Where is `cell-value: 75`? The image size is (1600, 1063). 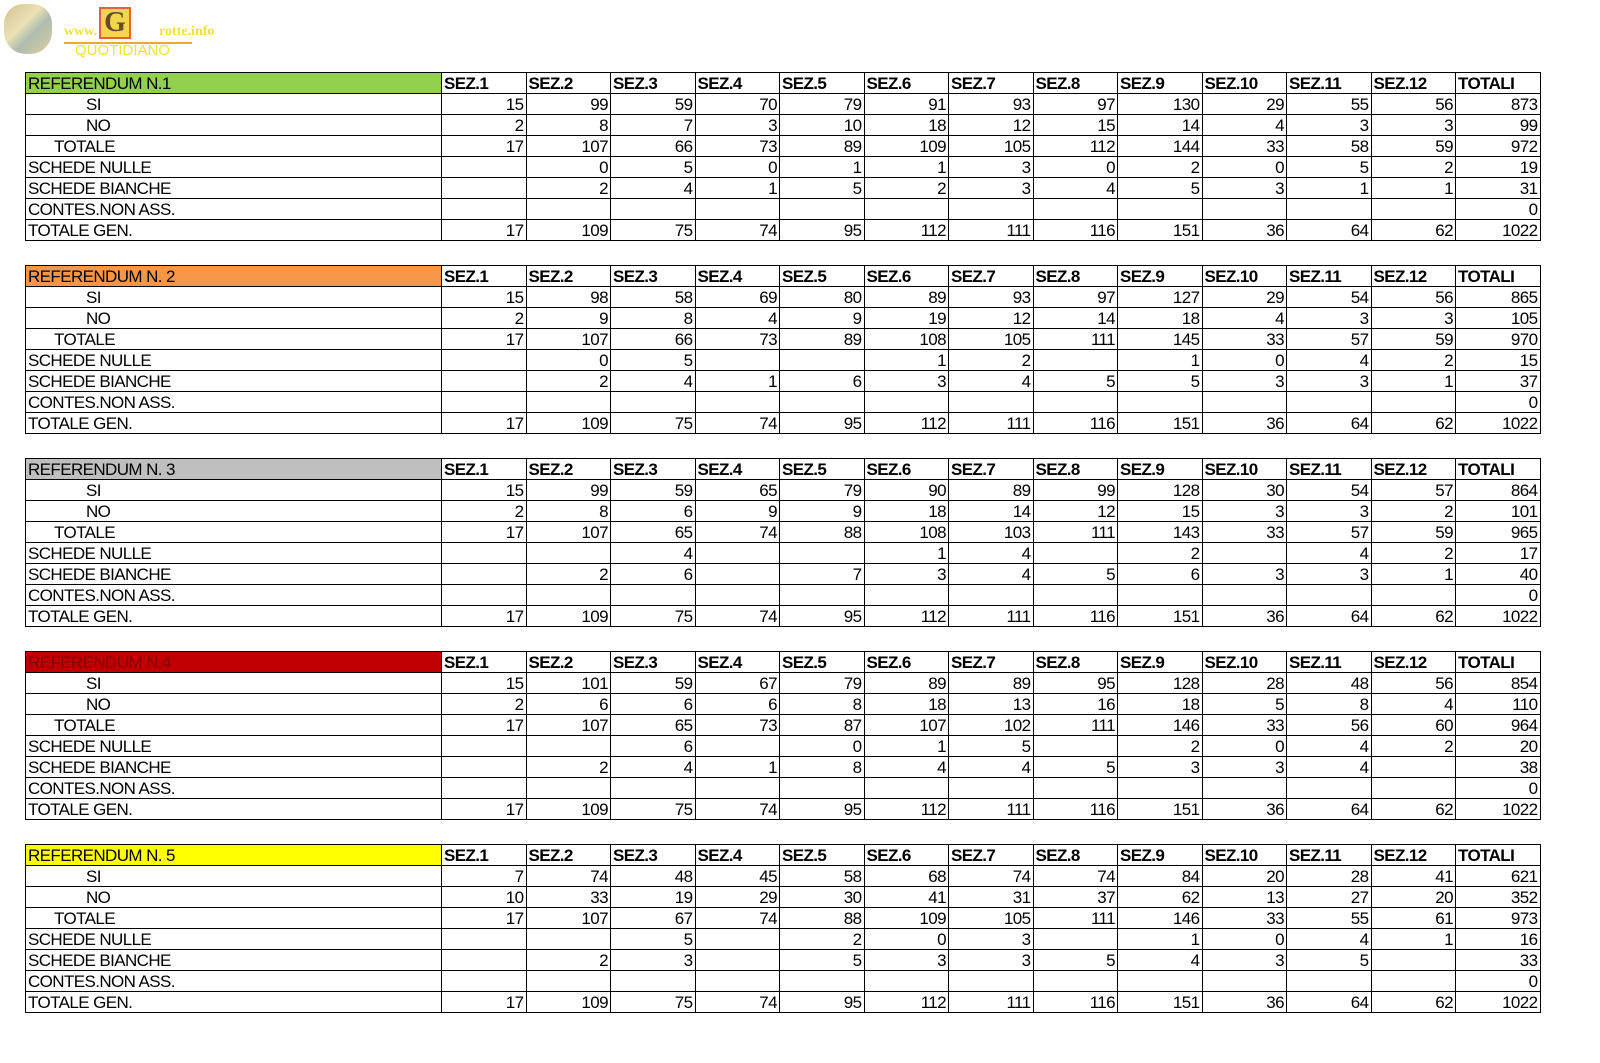
cell-value: 75 is located at coordinates (653, 230).